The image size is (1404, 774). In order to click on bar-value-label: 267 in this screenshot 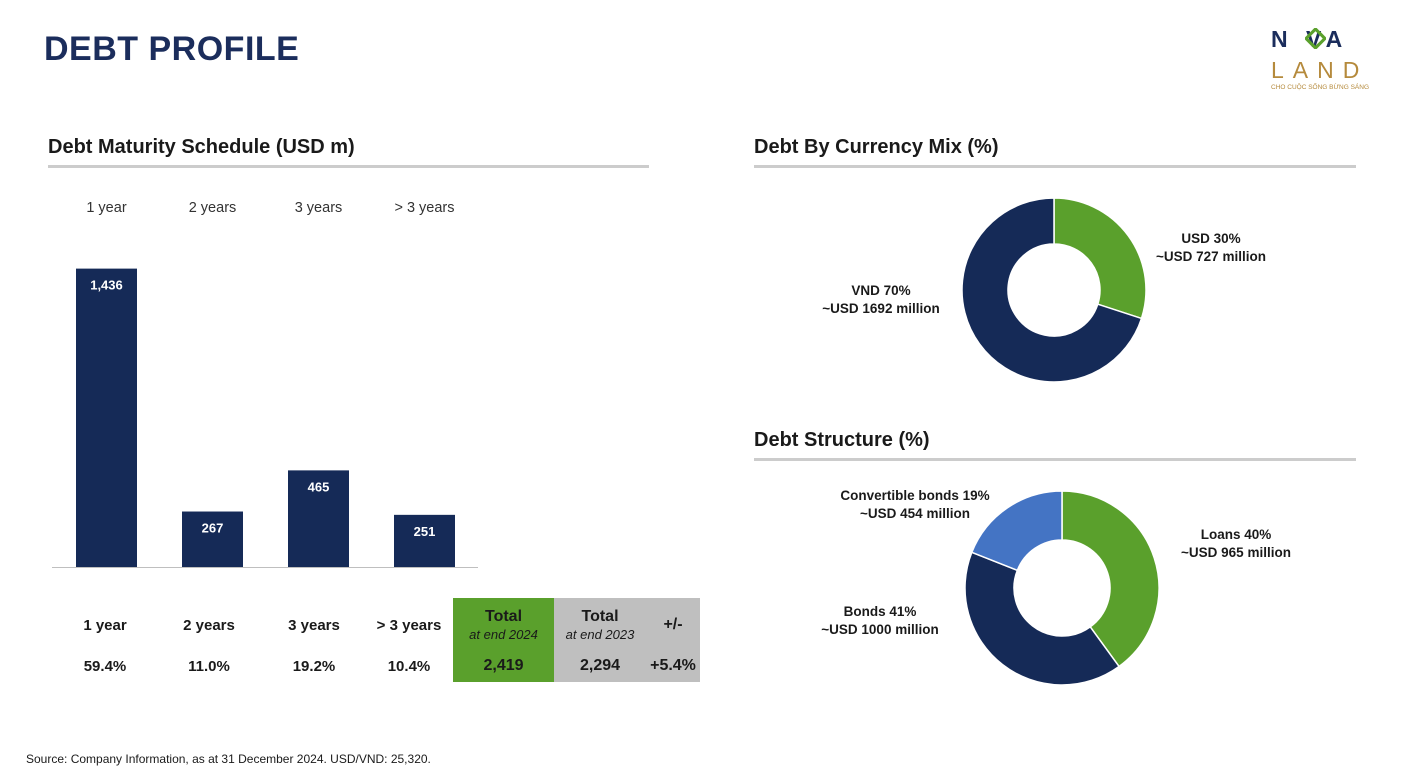, I will do `click(213, 528)`.